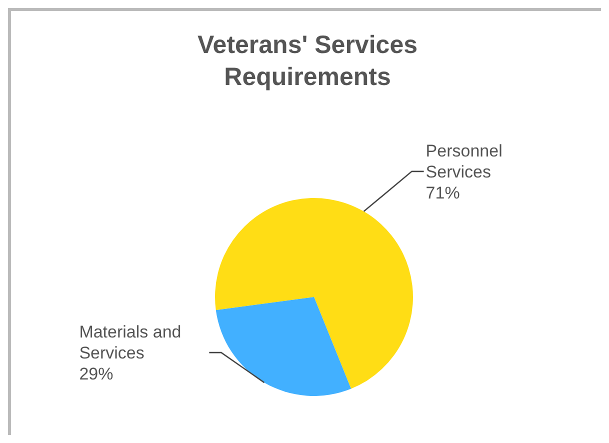  Describe the element at coordinates (307, 61) in the screenshot. I see `chart-title: Veterans' Services Requirements` at that location.